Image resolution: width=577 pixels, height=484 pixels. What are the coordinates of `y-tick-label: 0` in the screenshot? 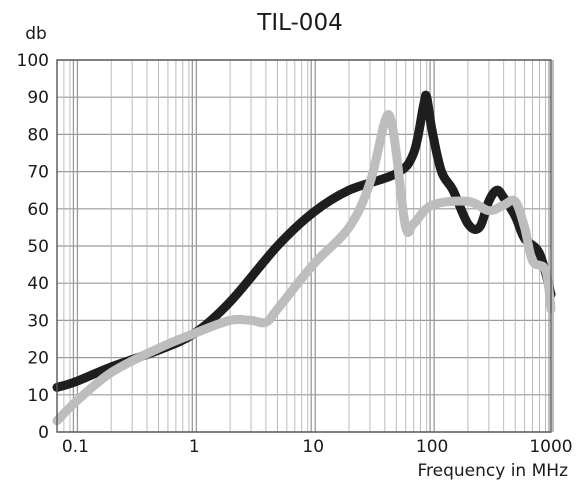 It's located at (43, 433).